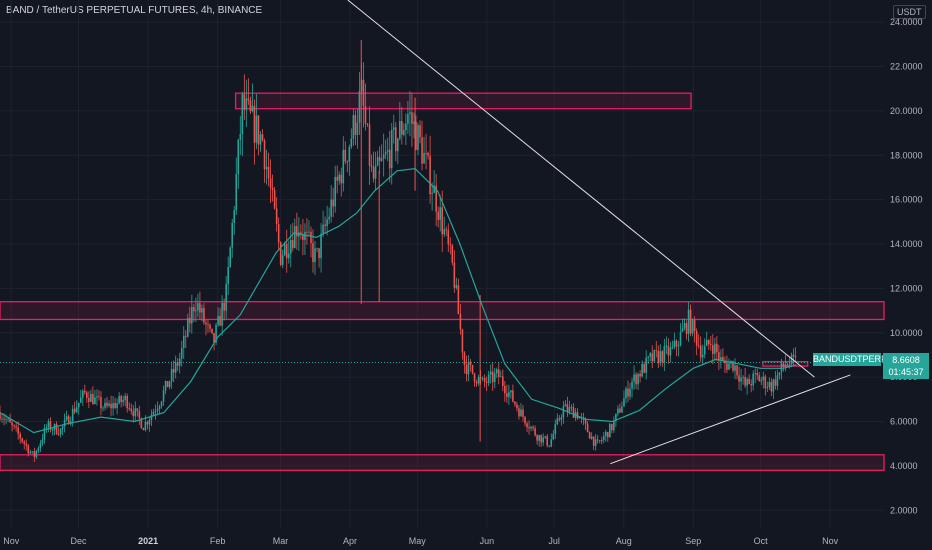  What do you see at coordinates (487, 541) in the screenshot?
I see `x-tick-label: Jun` at bounding box center [487, 541].